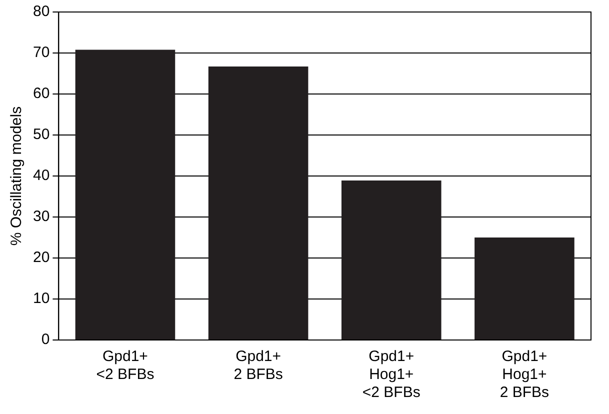  I want to click on y-tick-label: 80, so click(41, 11).